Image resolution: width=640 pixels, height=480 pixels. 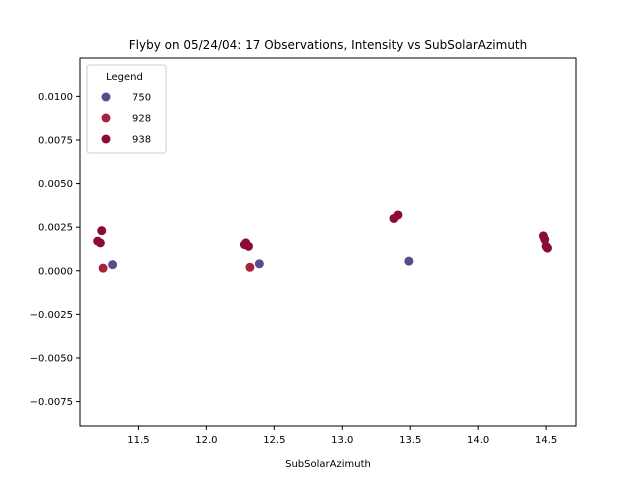 I want to click on legend-title: Legend, so click(x=124, y=77).